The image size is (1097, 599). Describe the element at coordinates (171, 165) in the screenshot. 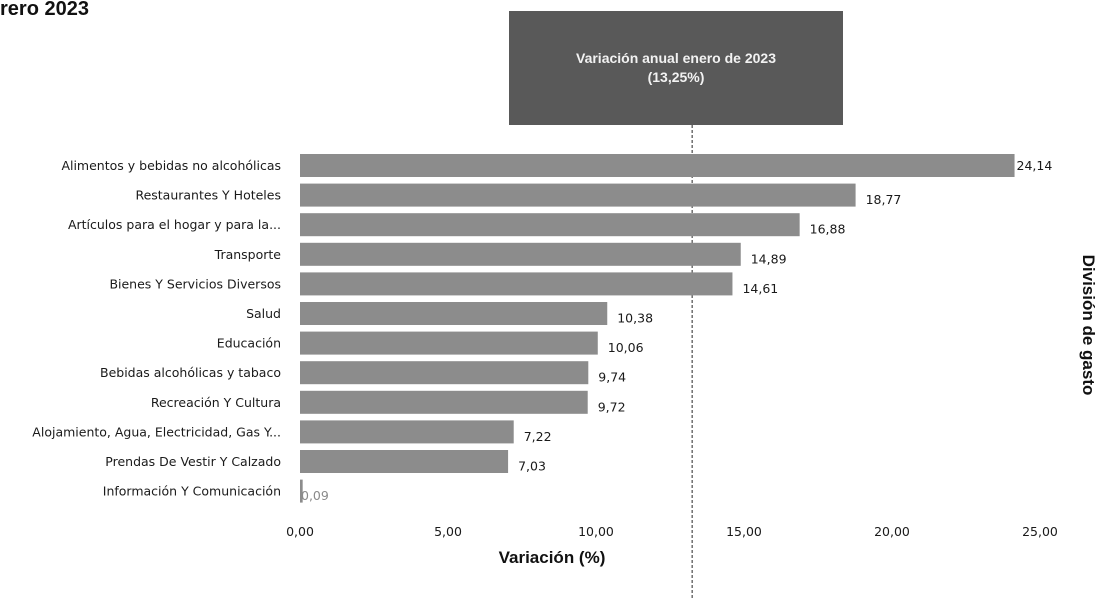

I see `category-label: Alimentos y bebidas no alcohólicas` at that location.